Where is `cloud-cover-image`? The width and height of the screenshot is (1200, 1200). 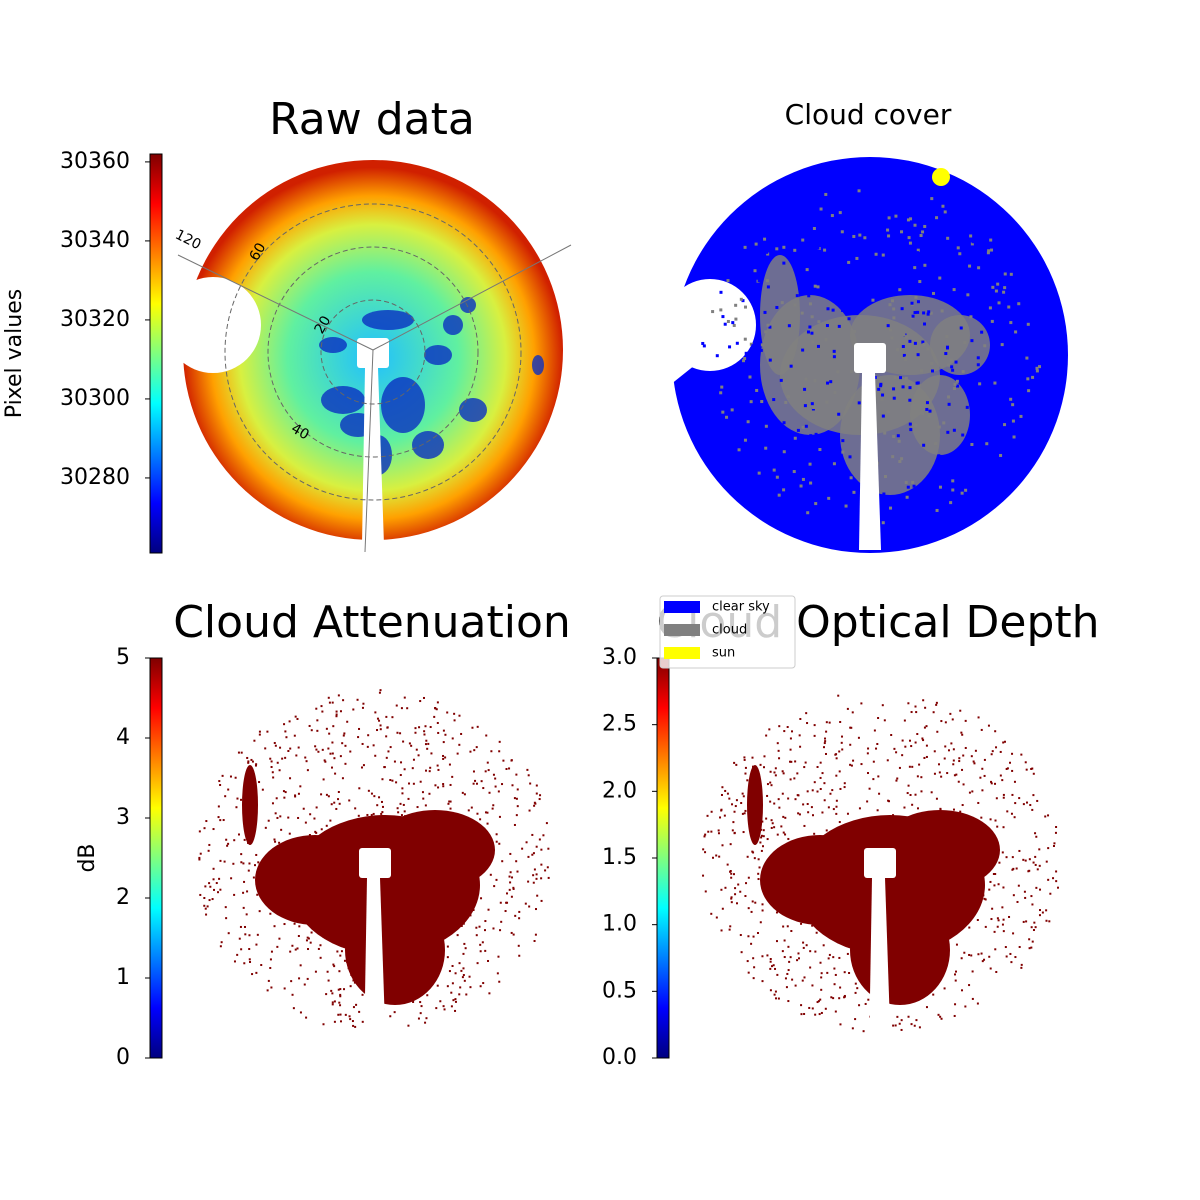
cloud-cover-image is located at coordinates (866, 355).